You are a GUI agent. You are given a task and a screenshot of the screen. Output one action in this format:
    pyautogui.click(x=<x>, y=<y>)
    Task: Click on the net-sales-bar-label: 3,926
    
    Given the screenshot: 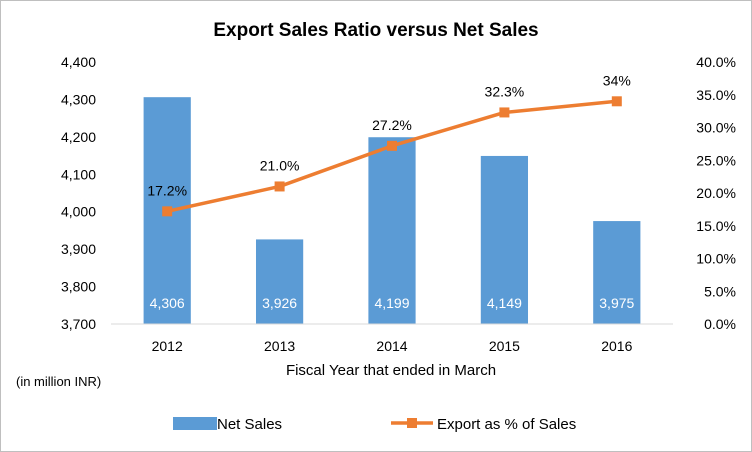 What is the action you would take?
    pyautogui.click(x=279, y=303)
    